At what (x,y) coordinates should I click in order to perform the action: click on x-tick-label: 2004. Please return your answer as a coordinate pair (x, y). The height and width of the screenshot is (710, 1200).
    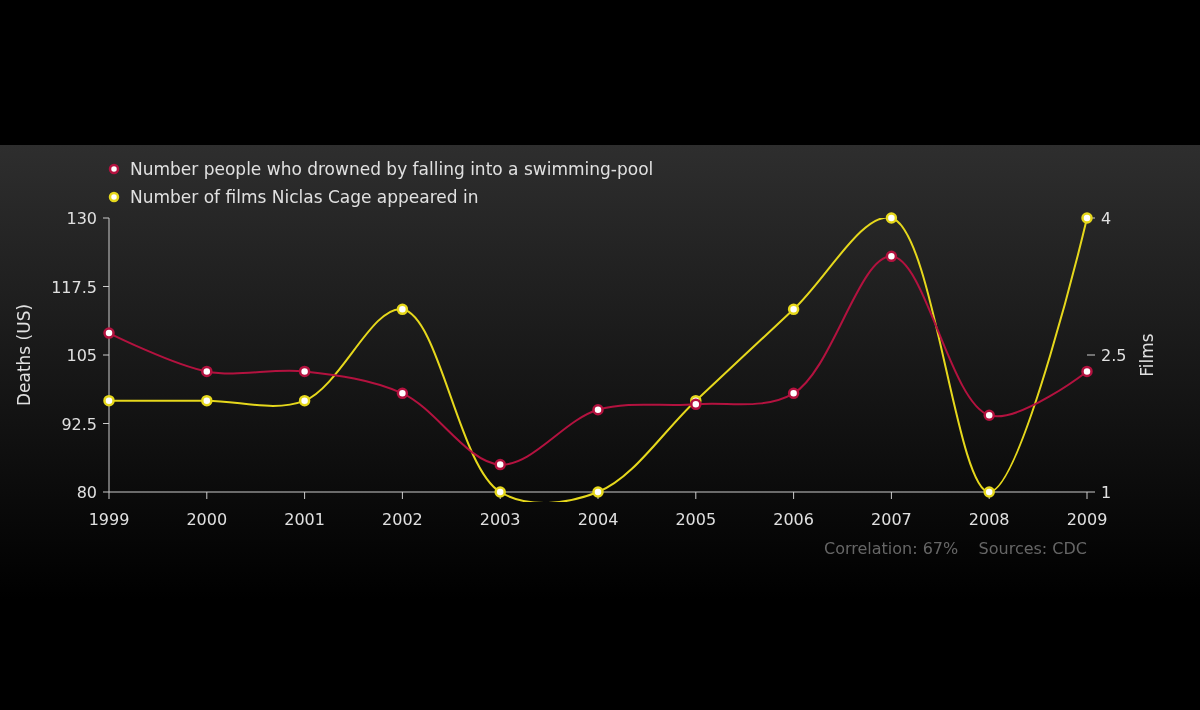
    Looking at the image, I should click on (598, 519).